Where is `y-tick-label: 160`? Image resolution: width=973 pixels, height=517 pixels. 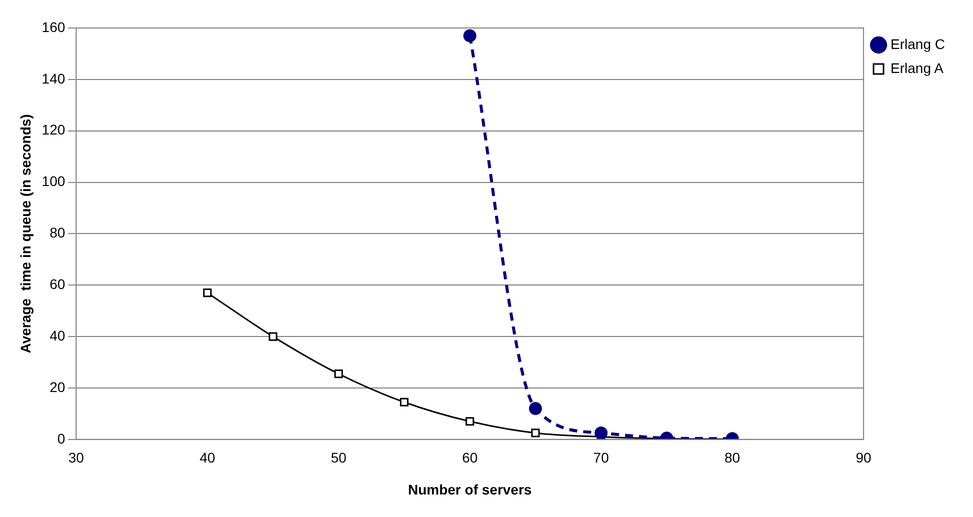
y-tick-label: 160 is located at coordinates (54, 26).